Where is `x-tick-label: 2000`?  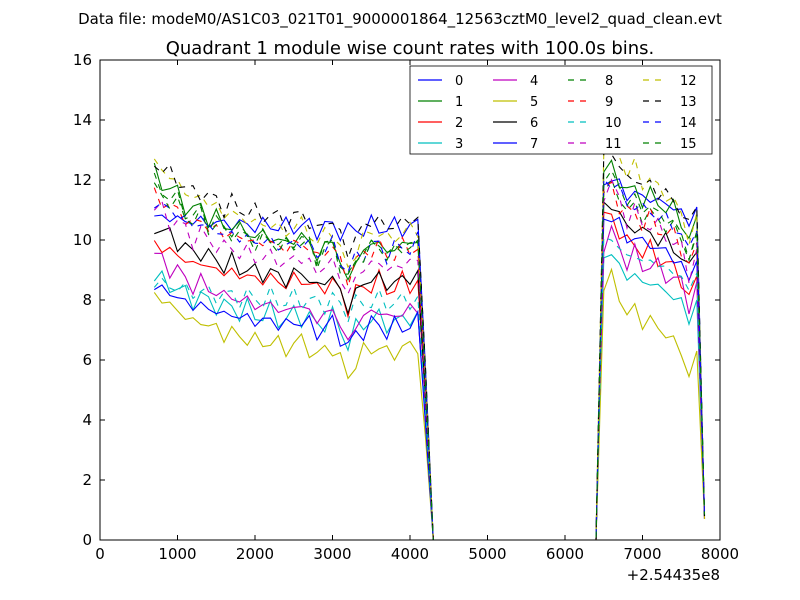 x-tick-label: 2000 is located at coordinates (255, 554).